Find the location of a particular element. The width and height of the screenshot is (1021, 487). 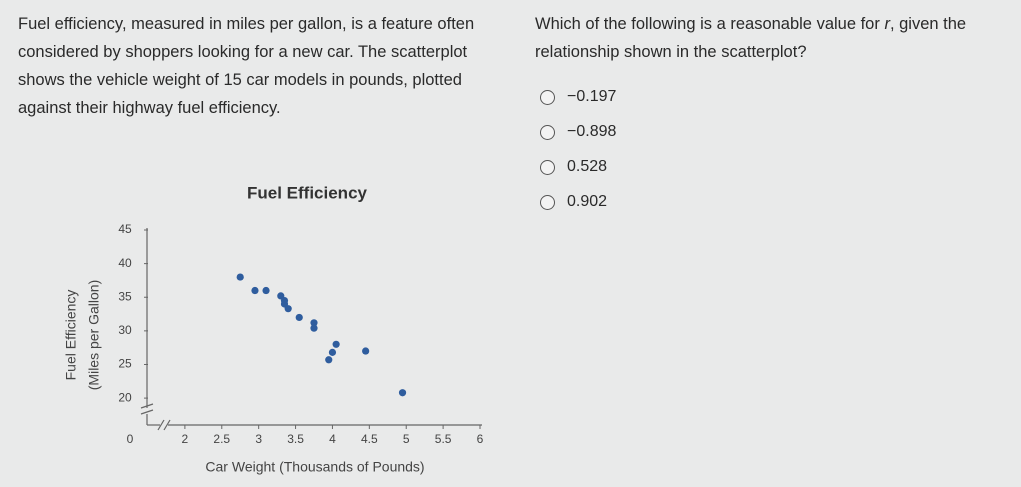

y-tick-label: 35 is located at coordinates (125, 296).